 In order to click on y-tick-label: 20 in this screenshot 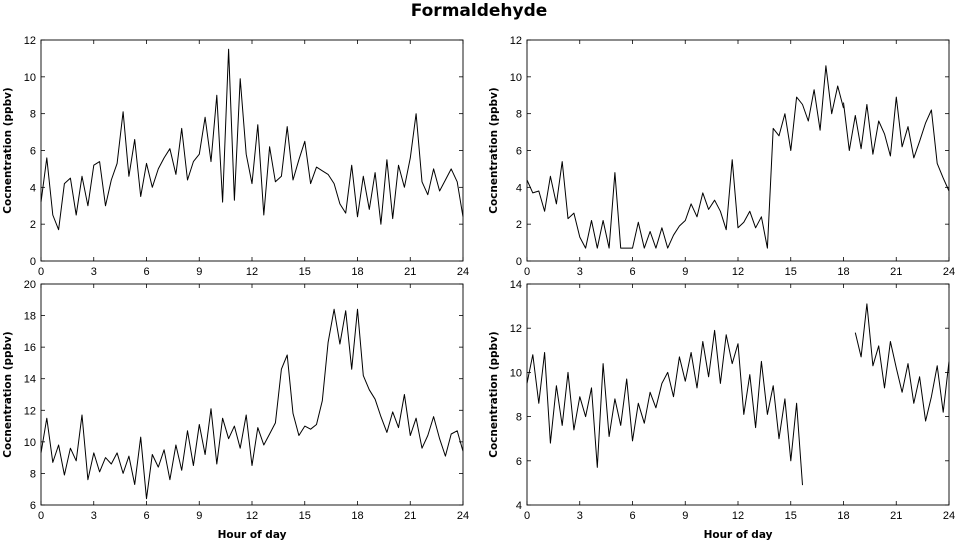, I will do `click(30, 285)`.